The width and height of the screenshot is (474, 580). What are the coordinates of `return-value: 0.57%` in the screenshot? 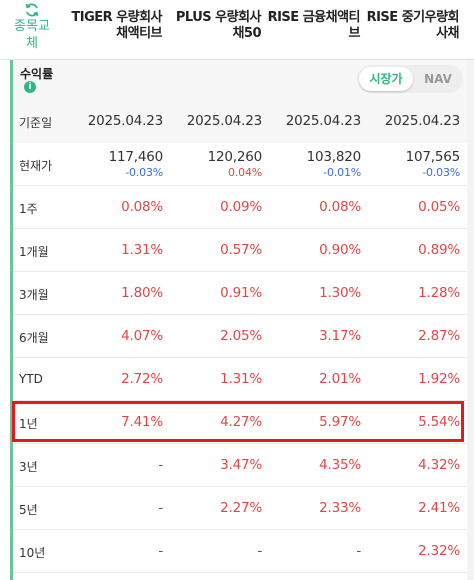 It's located at (241, 250).